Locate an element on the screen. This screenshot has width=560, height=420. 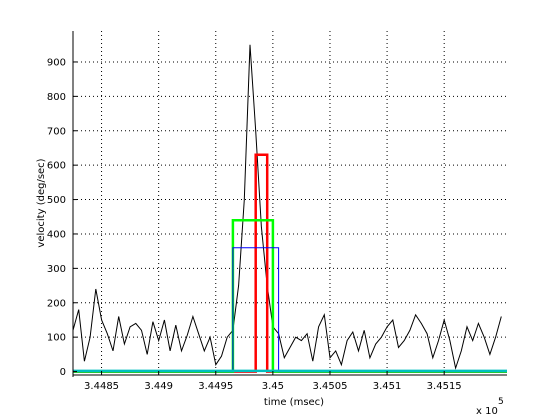
x-exponent-label: x 10 is located at coordinates (487, 411).